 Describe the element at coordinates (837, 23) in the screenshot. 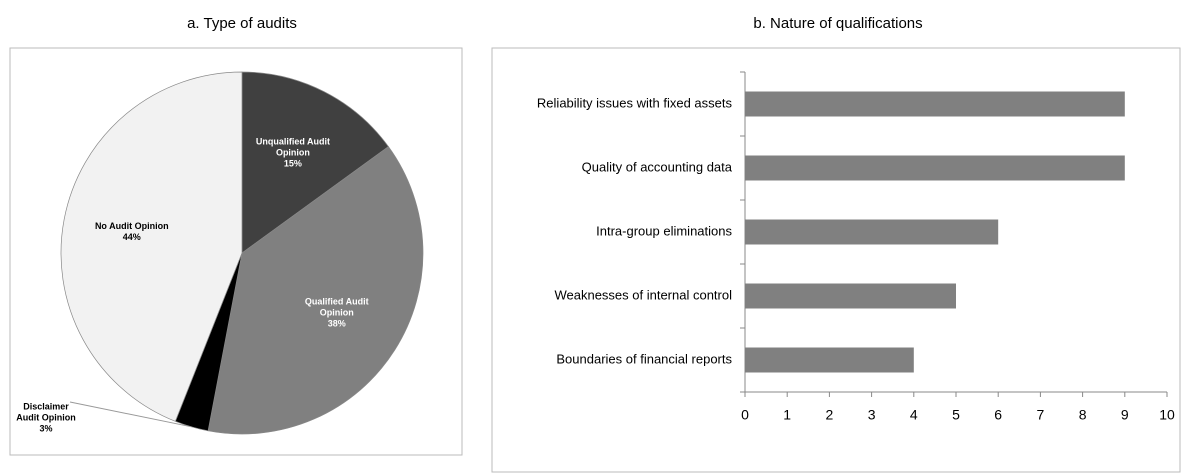

I see `chart-title: b. Nature of qualifications` at that location.